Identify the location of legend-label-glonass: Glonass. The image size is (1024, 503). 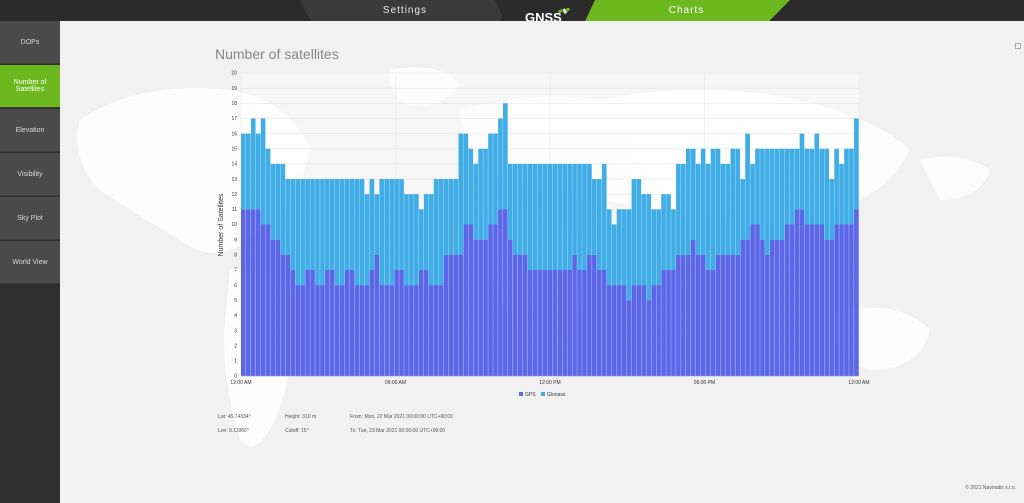
(556, 395).